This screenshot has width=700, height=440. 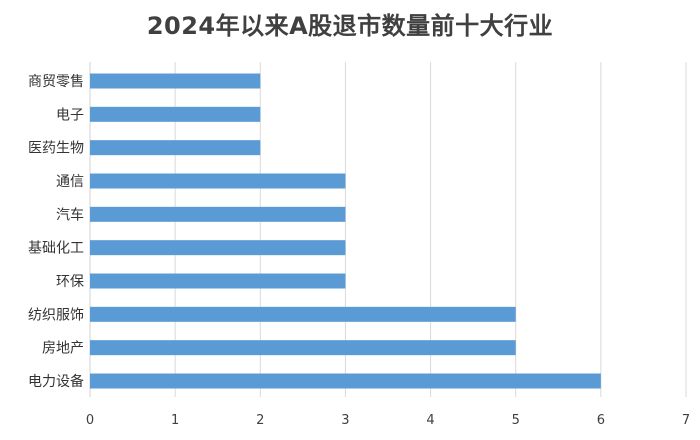 What do you see at coordinates (70, 115) in the screenshot?
I see `category-label: 电子` at bounding box center [70, 115].